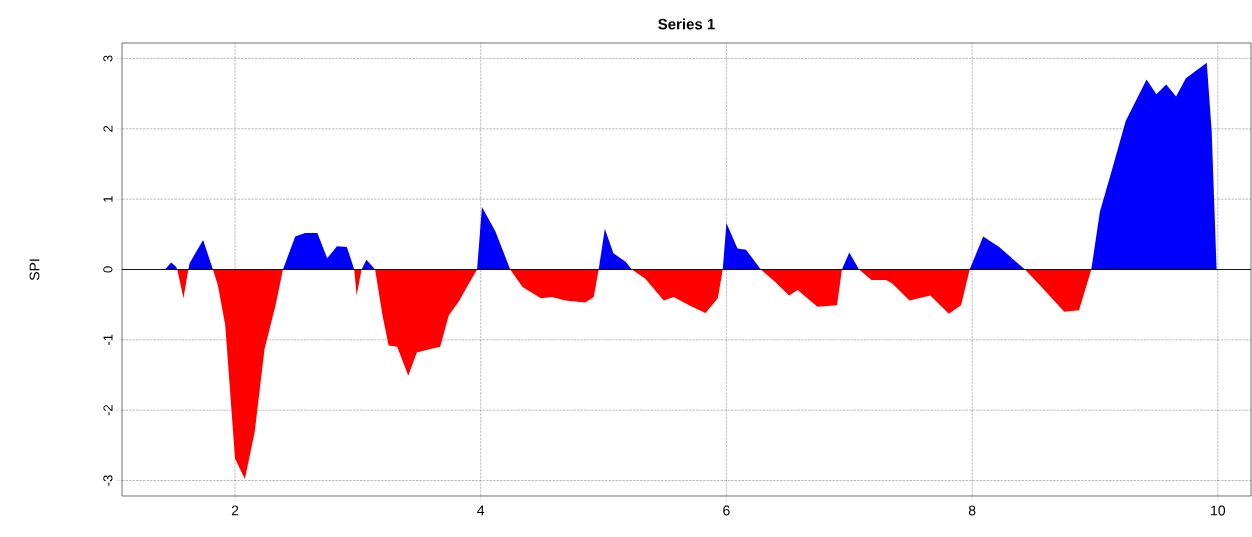 The image size is (1252, 537). What do you see at coordinates (108, 340) in the screenshot?
I see `y-tick-label: -1` at bounding box center [108, 340].